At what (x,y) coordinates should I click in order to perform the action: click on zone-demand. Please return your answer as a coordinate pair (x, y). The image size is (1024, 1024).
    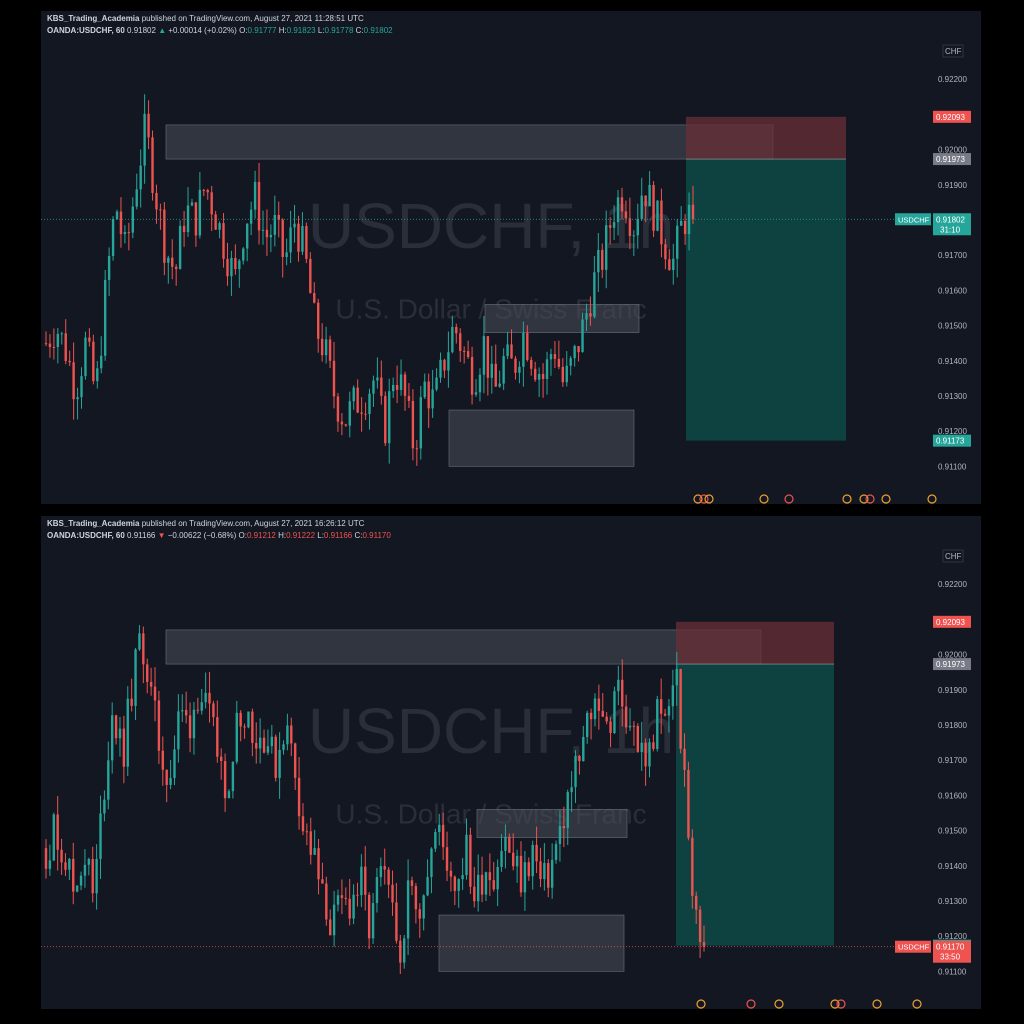
    Looking at the image, I should click on (541, 438).